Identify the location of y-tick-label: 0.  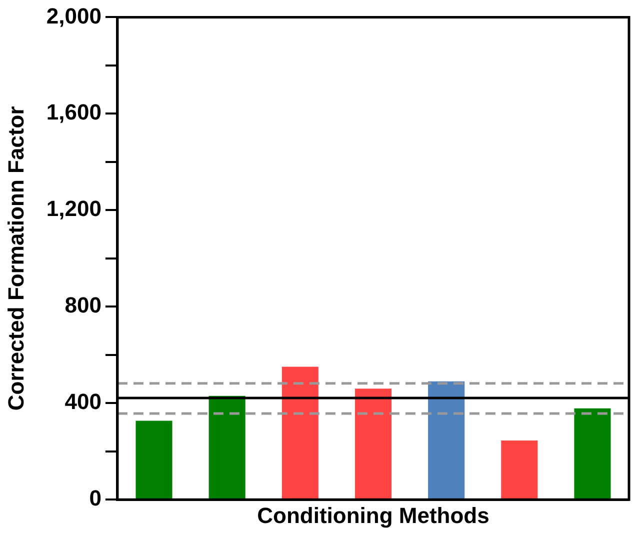
(95, 498).